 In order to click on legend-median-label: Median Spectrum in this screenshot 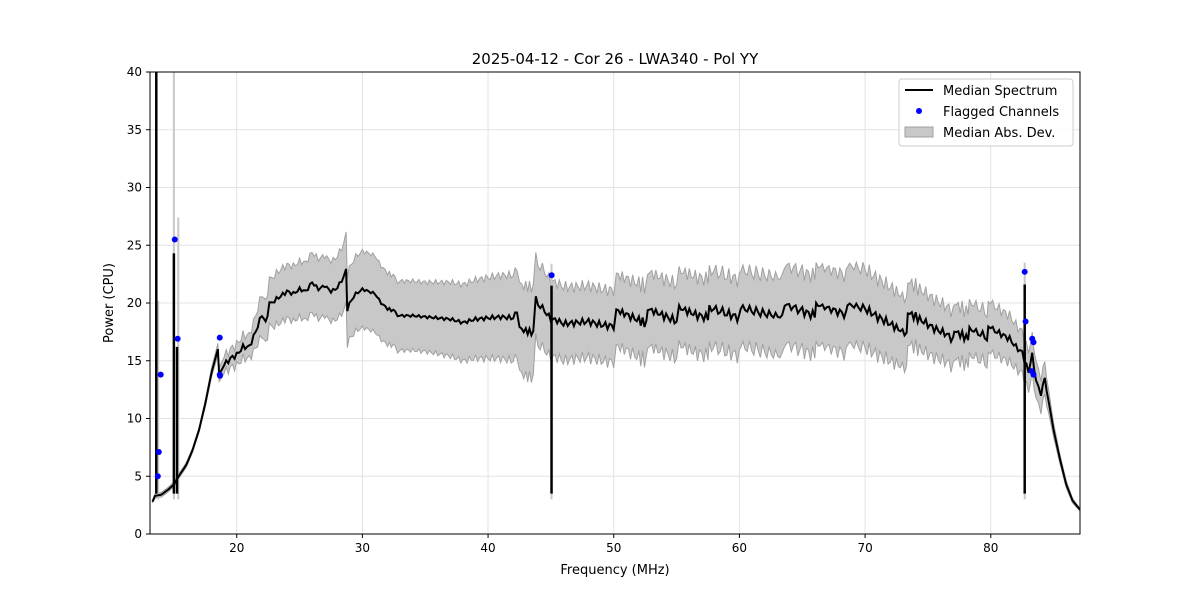, I will do `click(1000, 91)`.